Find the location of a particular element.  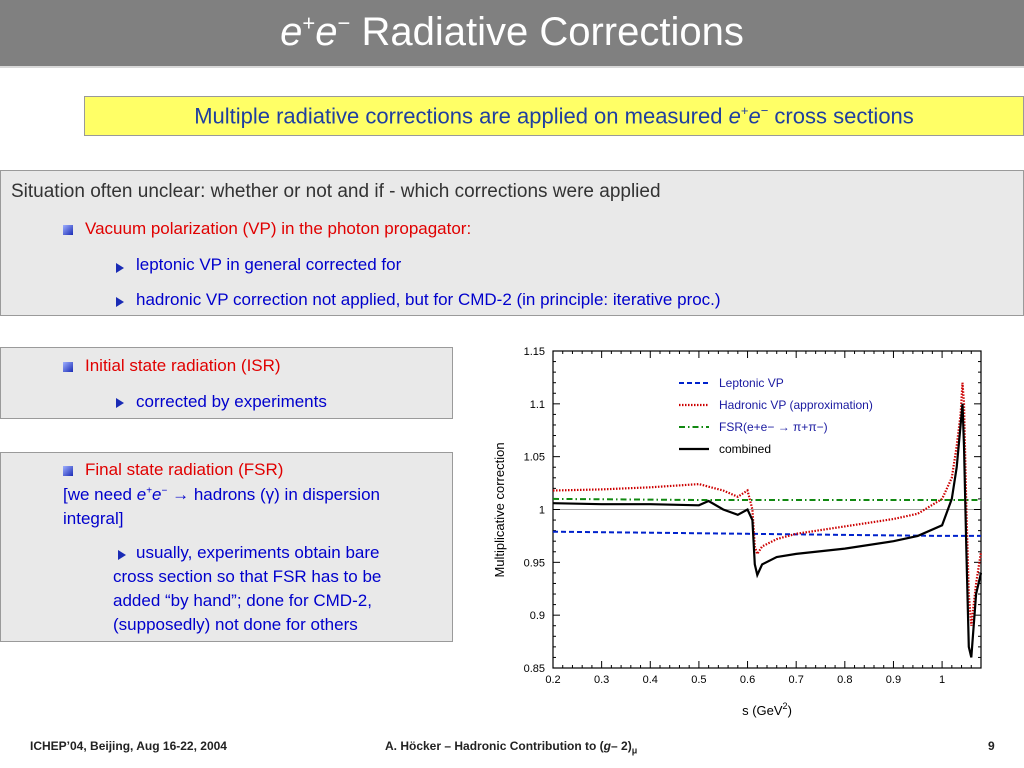

y-tick-label: 0.95 is located at coordinates (534, 563).